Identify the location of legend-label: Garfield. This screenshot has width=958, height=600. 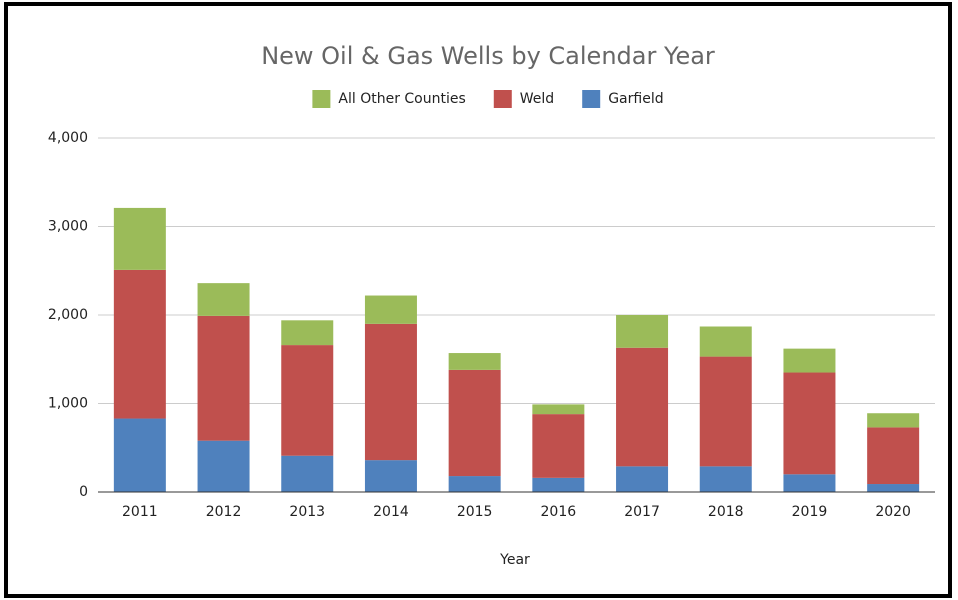
(635, 99).